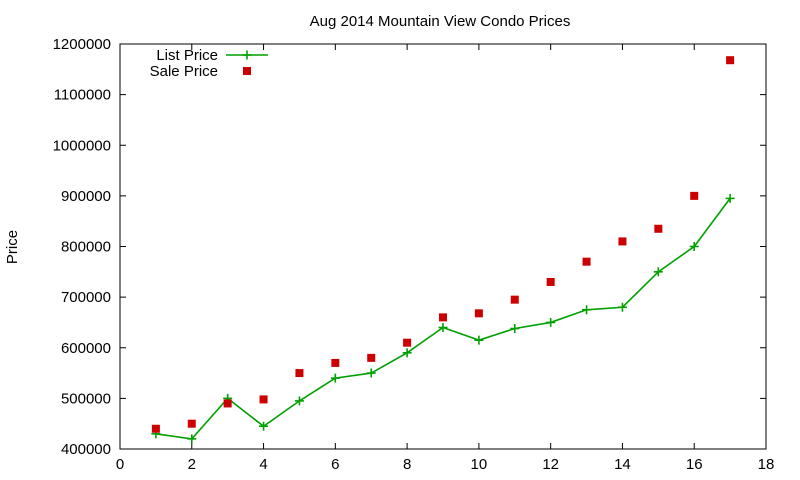 The width and height of the screenshot is (800, 480). I want to click on x-tick-label: 14, so click(622, 464).